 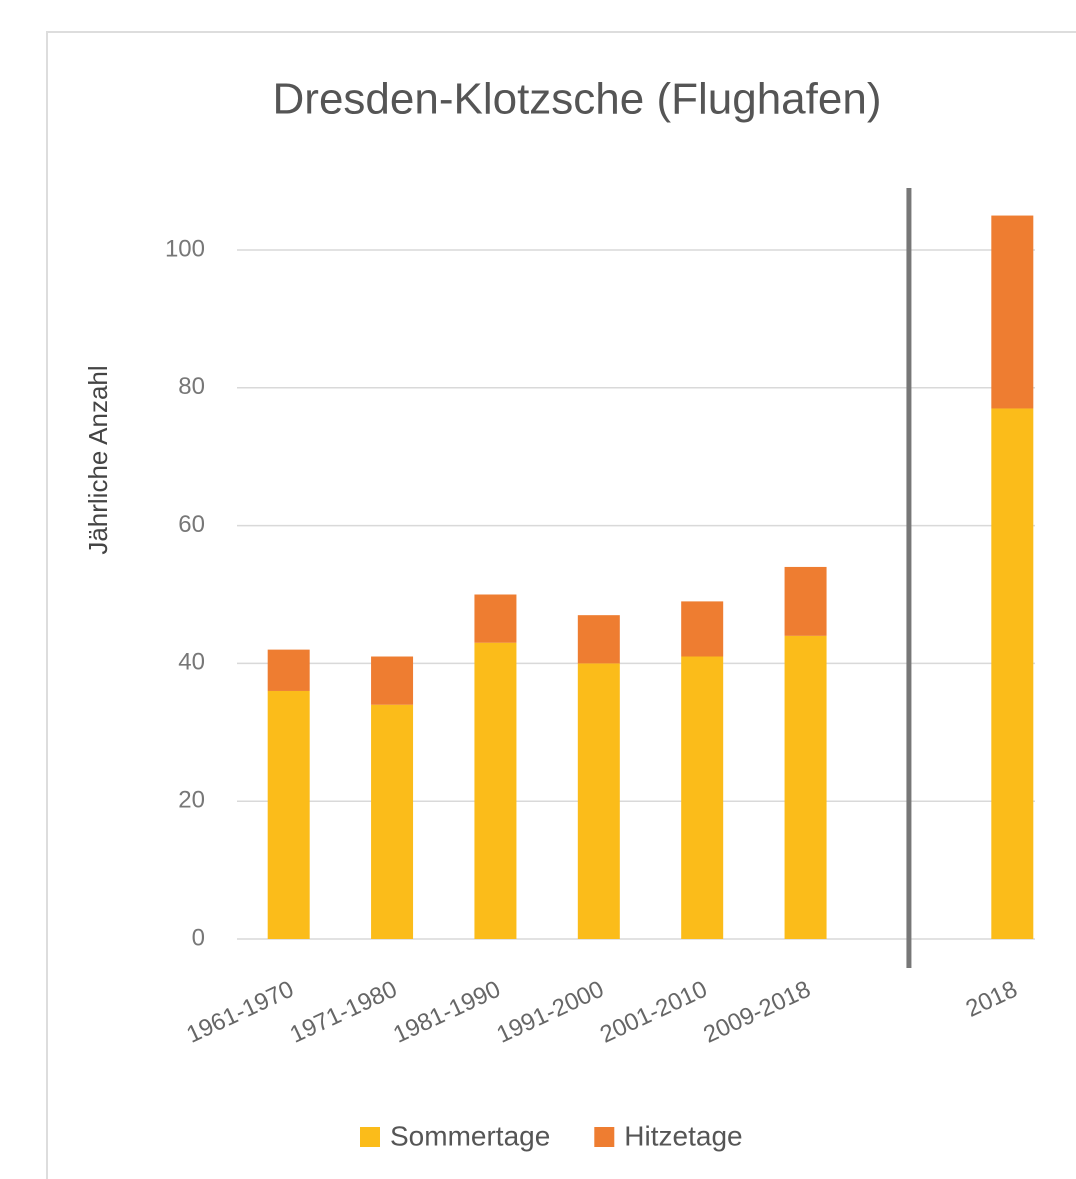 What do you see at coordinates (191, 386) in the screenshot?
I see `y-tick-label: 80` at bounding box center [191, 386].